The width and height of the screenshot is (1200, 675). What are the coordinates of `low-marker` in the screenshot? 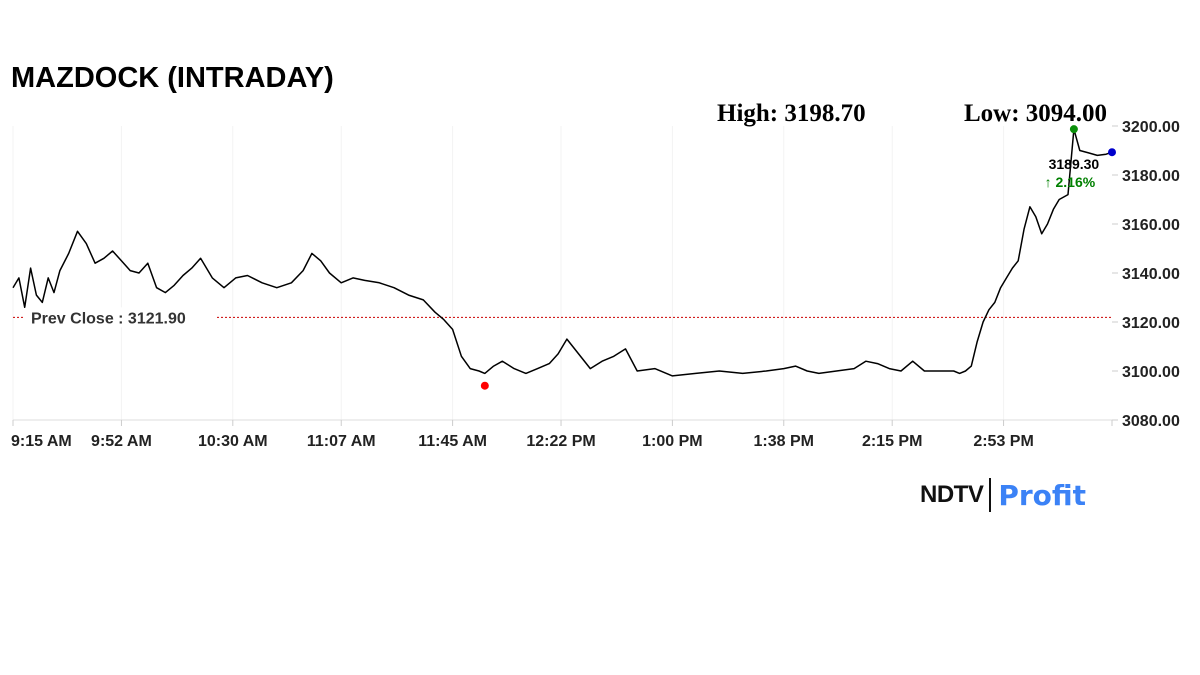 It's located at (484, 385).